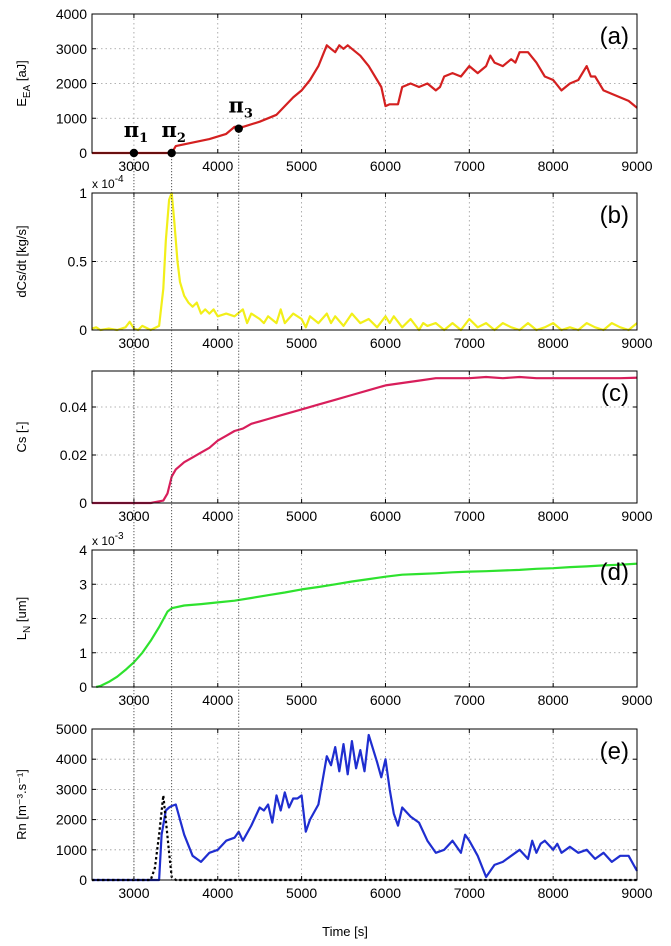 The width and height of the screenshot is (671, 946). Describe the element at coordinates (108, 182) in the screenshot. I see `exponent-label: x 10-4` at that location.